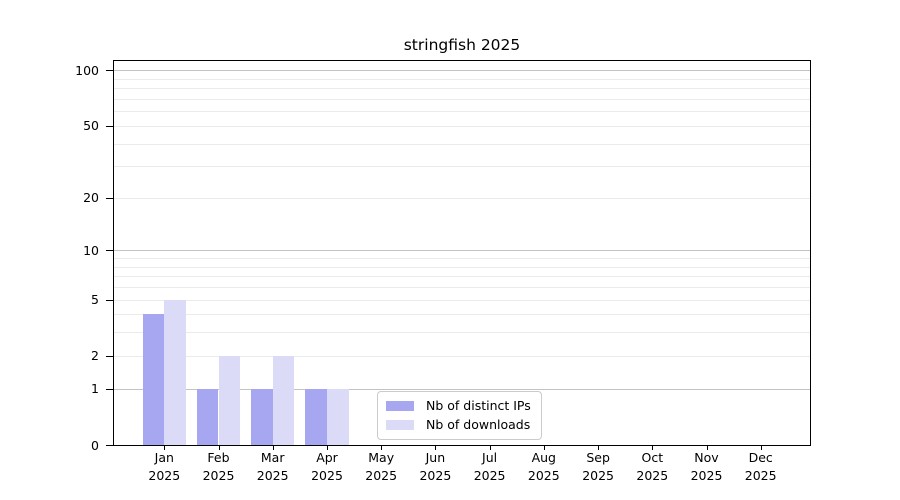  I want to click on bar-nb-of-downloads-jan, so click(175, 372).